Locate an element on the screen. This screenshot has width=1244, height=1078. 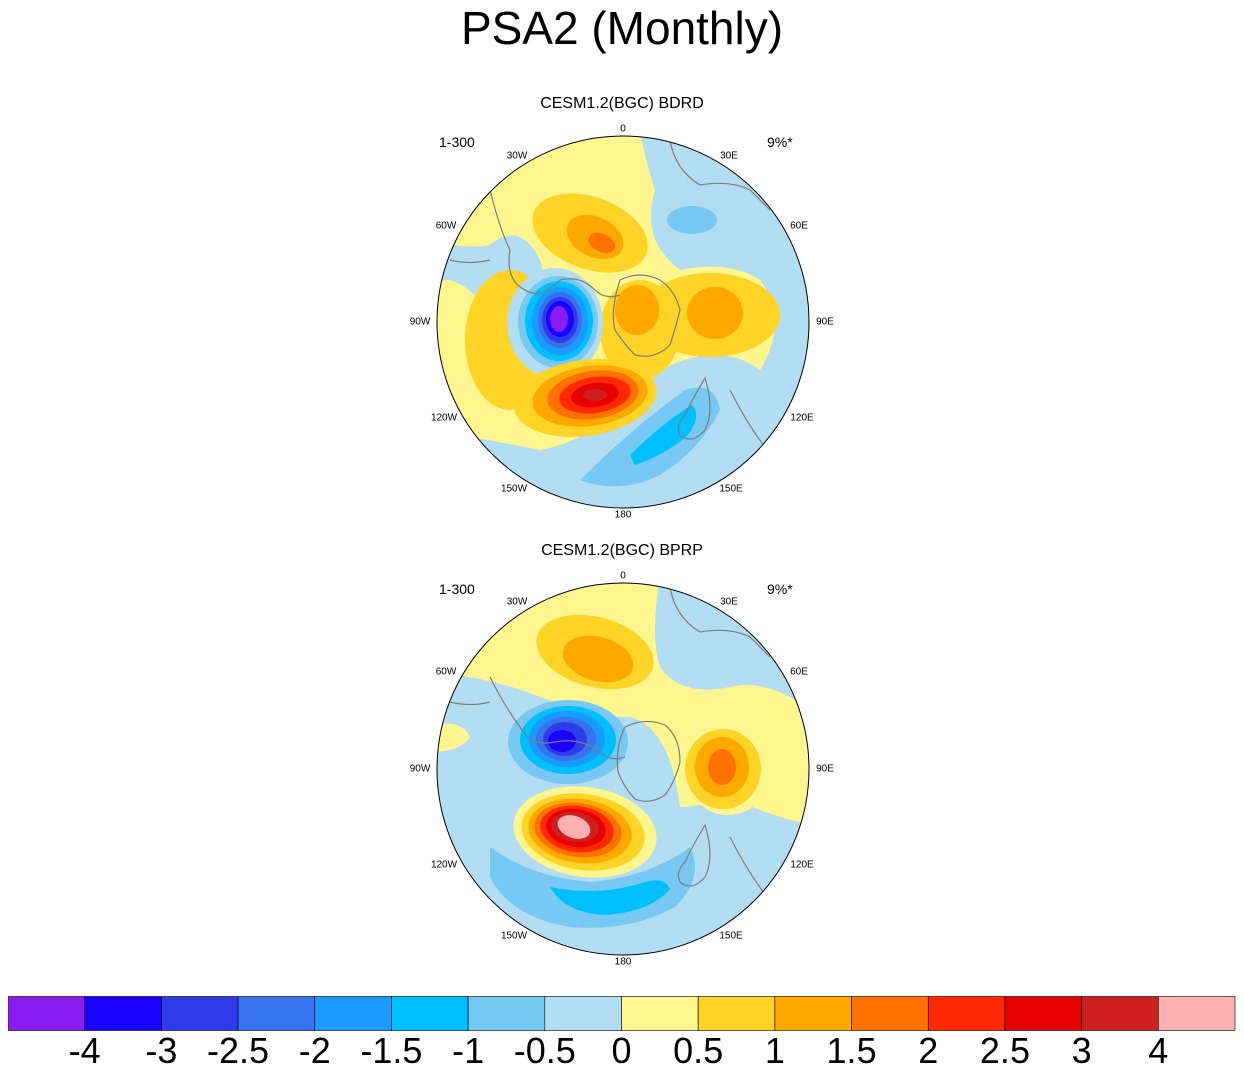
panel-2-map is located at coordinates (623, 769).